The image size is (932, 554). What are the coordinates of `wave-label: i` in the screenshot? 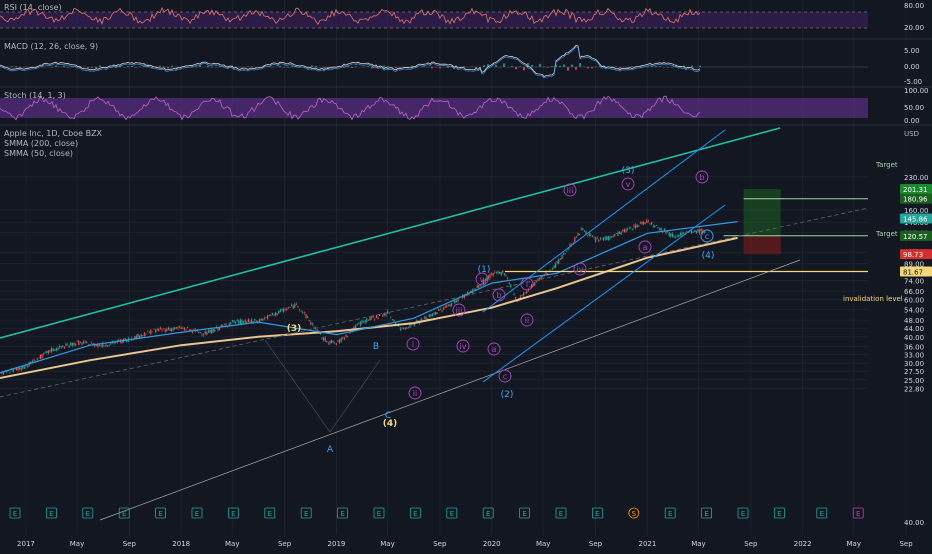 It's located at (527, 284).